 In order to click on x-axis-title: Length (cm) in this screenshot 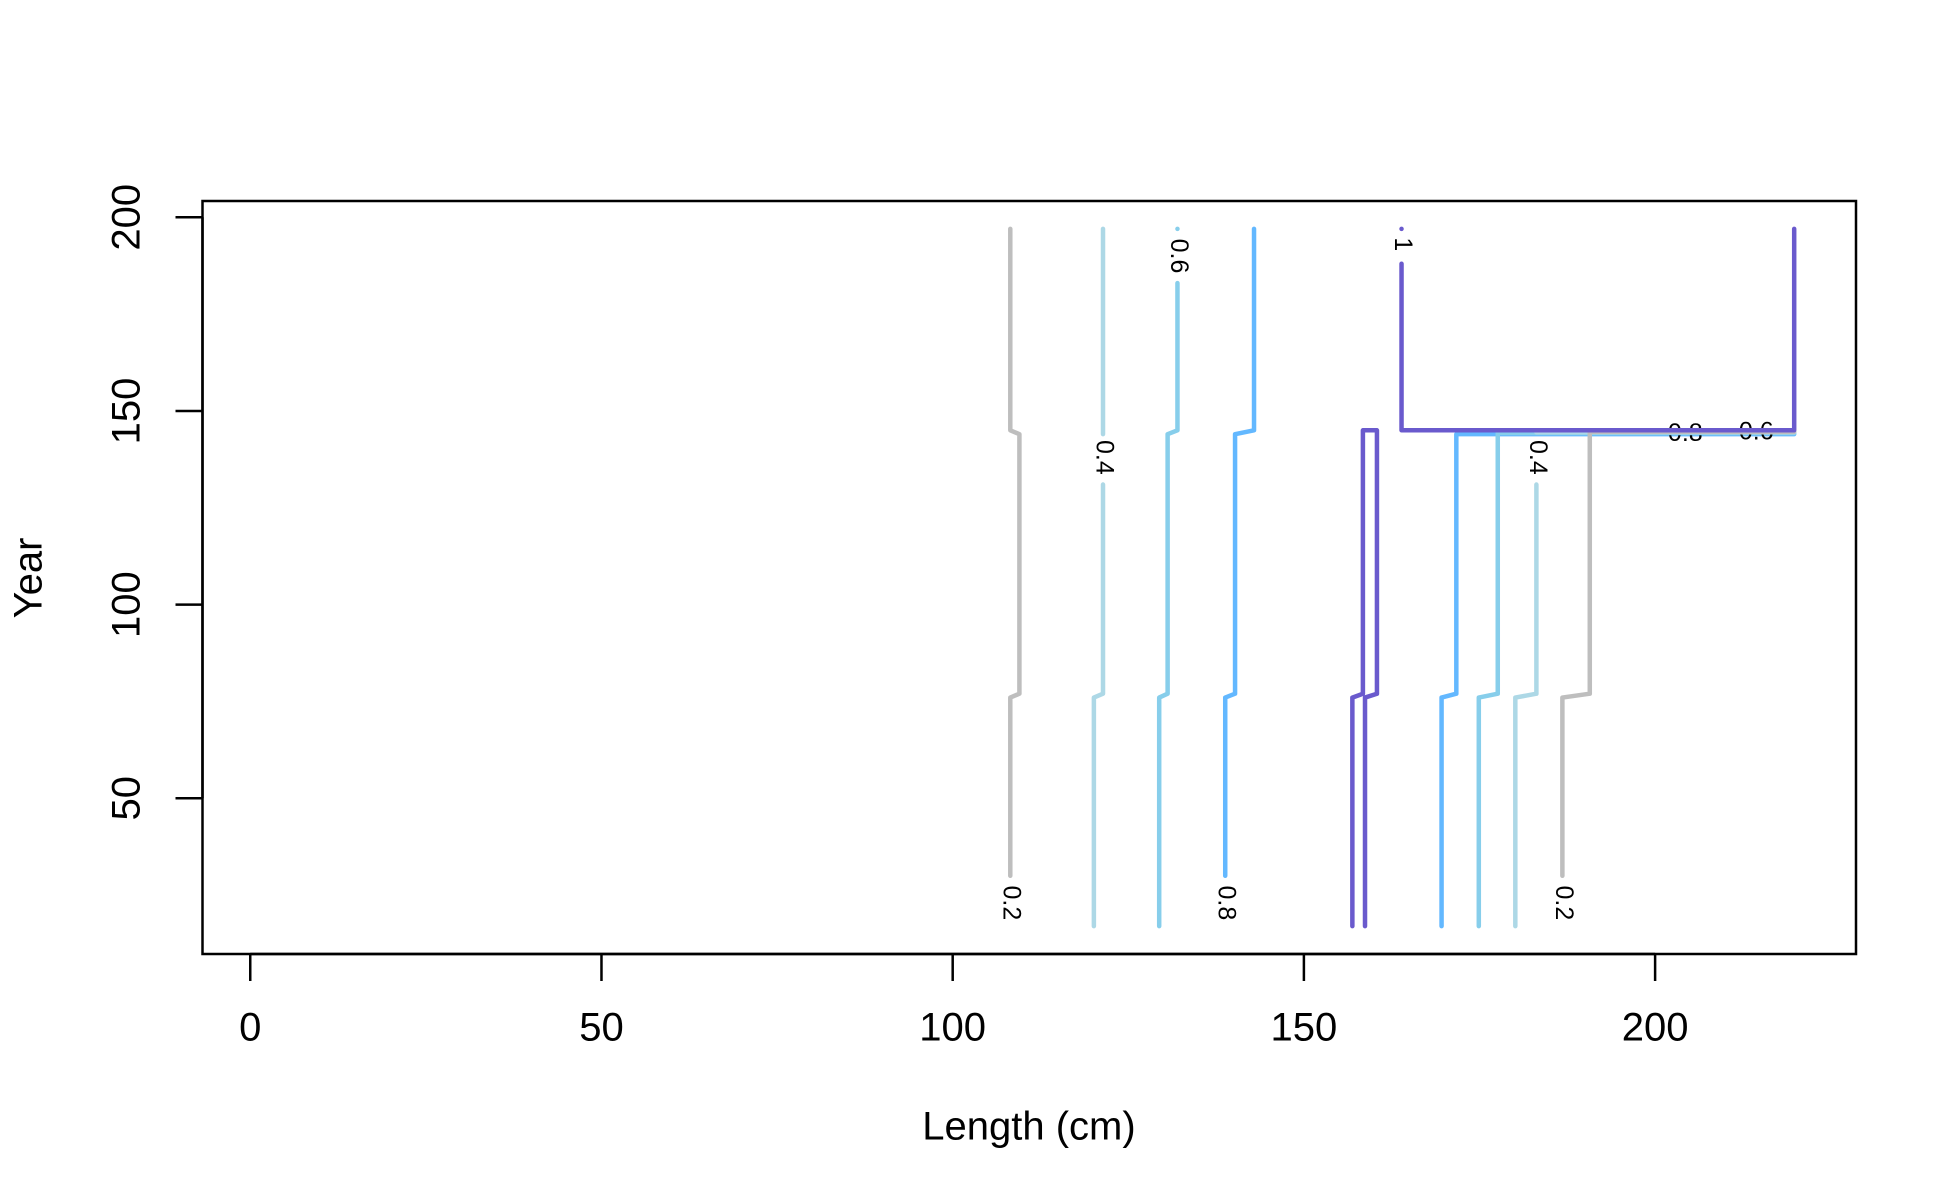, I will do `click(1028, 1127)`.